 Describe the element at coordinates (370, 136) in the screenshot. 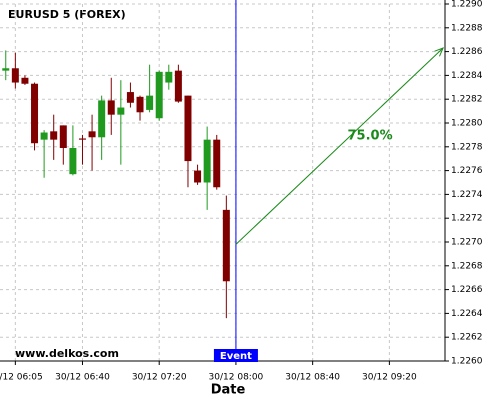

I see `projection-label: 75.0%` at that location.